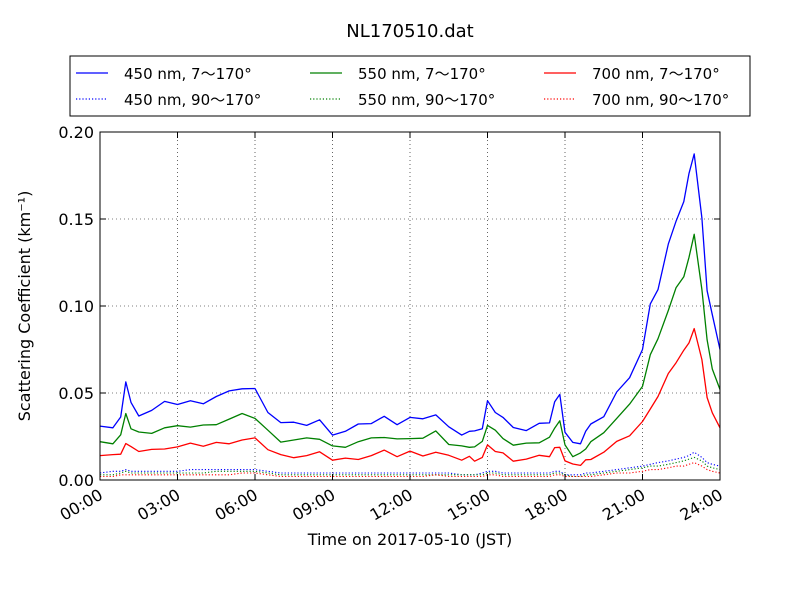 The width and height of the screenshot is (800, 600). I want to click on y-tick-label: 0.20, so click(76, 132).